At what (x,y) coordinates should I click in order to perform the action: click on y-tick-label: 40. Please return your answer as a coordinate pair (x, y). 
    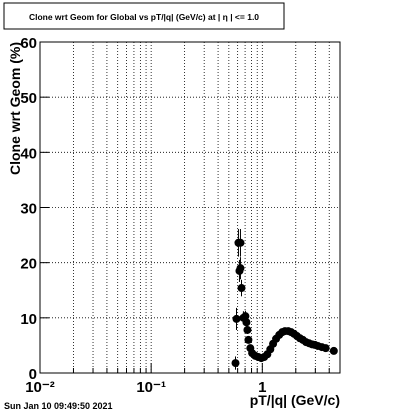
    Looking at the image, I should click on (28, 153).